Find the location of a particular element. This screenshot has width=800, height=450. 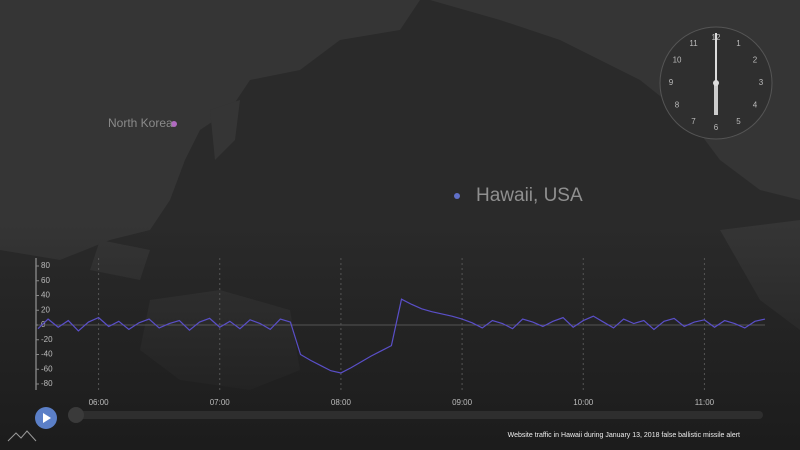

progress-track is located at coordinates (415, 415).